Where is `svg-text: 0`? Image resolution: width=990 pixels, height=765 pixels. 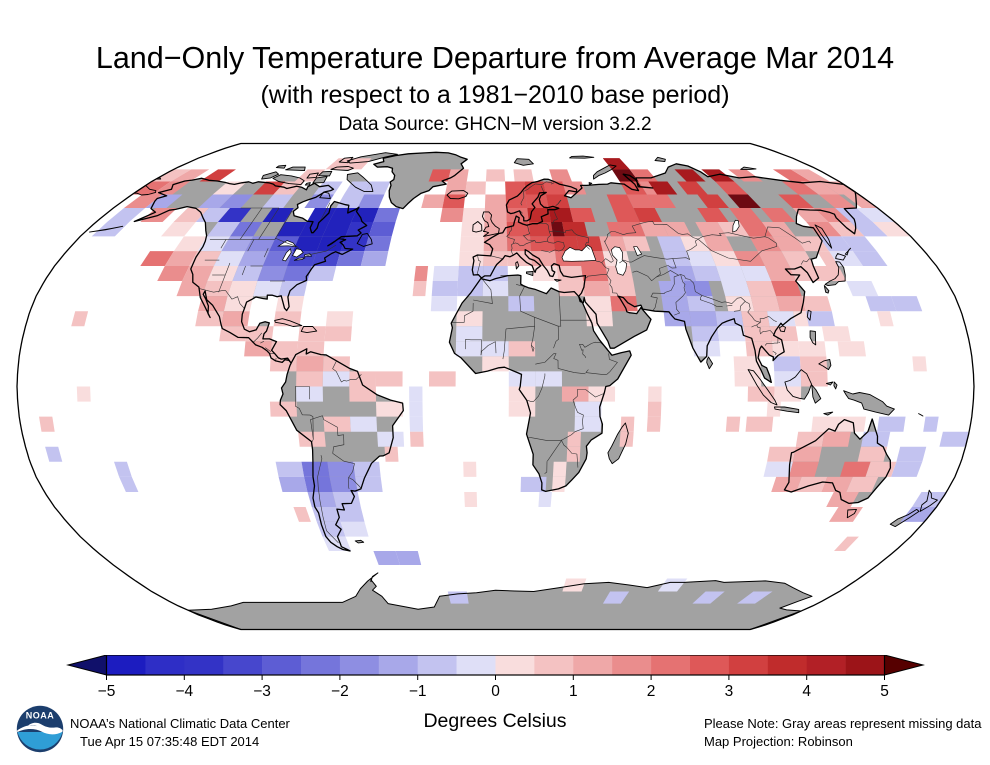
svg-text: 0 is located at coordinates (495, 691).